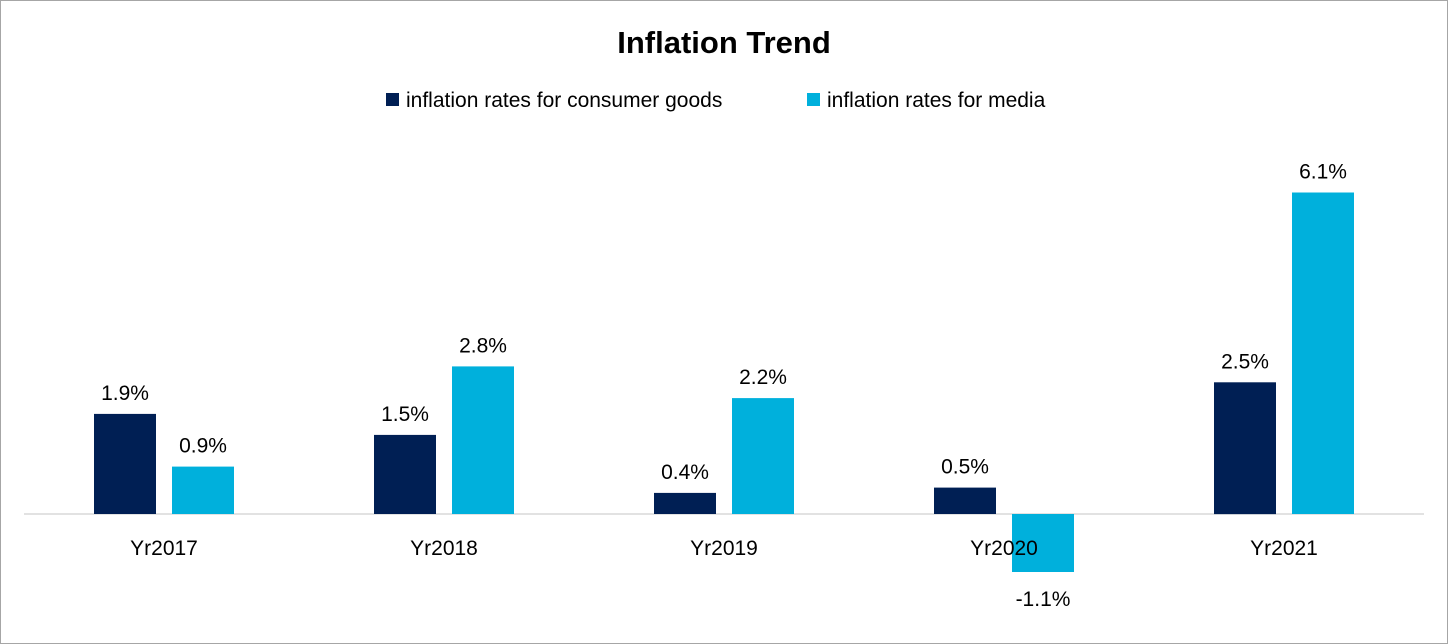 The width and height of the screenshot is (1448, 644). What do you see at coordinates (125, 463) in the screenshot?
I see `bar-consumer-goods-yr2017` at bounding box center [125, 463].